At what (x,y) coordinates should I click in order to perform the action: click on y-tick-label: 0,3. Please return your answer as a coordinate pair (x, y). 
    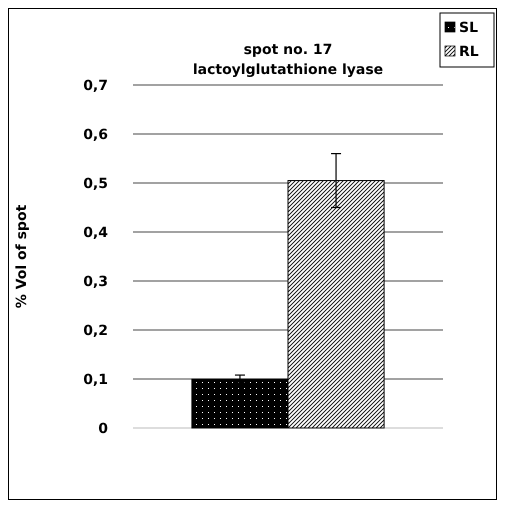
    Looking at the image, I should click on (95, 282).